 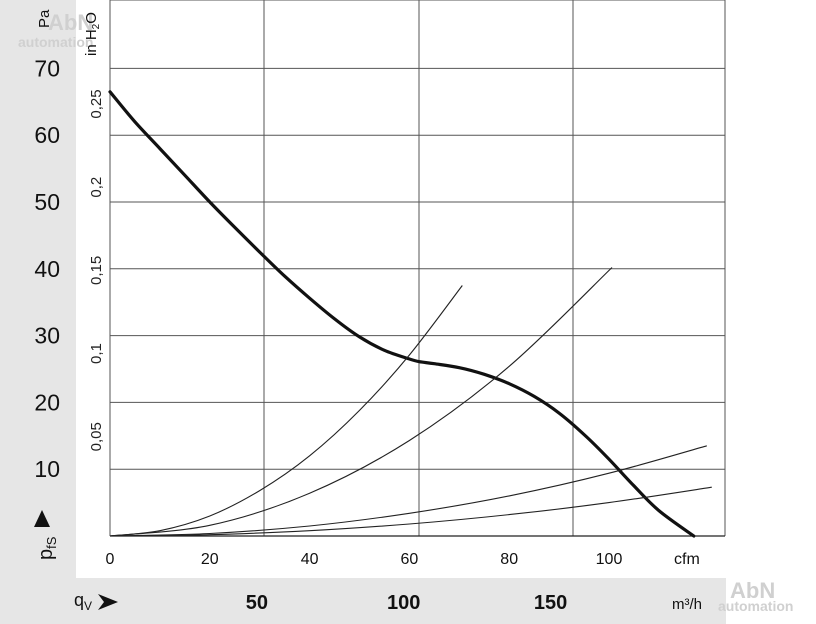 I want to click on pa-tick-label: 40, so click(x=47, y=269).